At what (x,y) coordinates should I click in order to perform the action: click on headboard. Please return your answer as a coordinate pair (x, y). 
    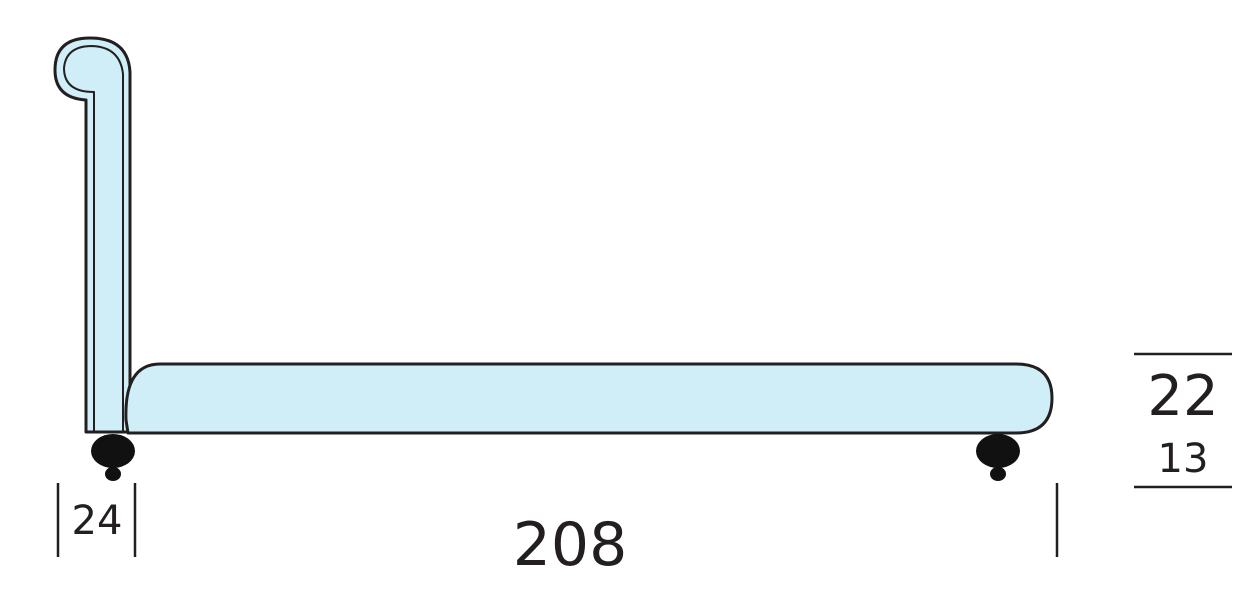
    Looking at the image, I should click on (92, 235).